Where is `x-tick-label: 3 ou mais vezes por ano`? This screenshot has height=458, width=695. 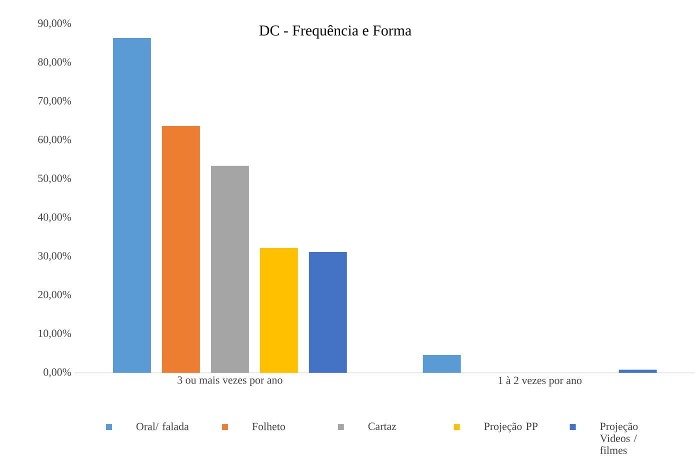 x-tick-label: 3 ou mais vezes por ano is located at coordinates (230, 381).